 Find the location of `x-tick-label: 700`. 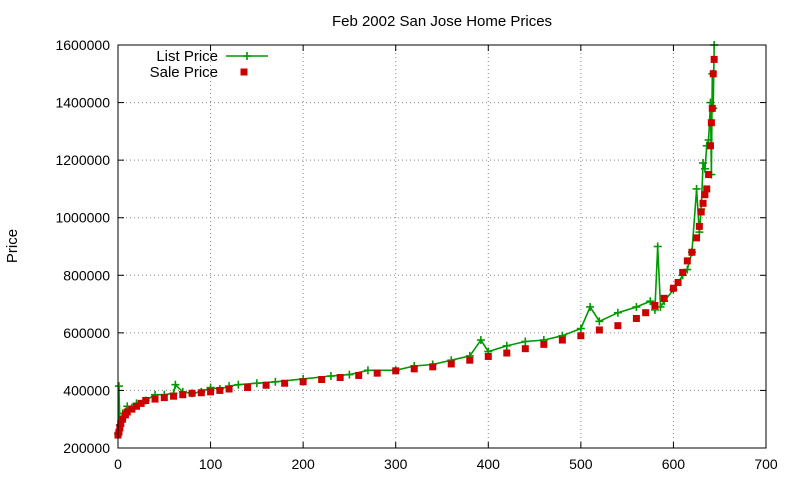

x-tick-label: 700 is located at coordinates (766, 464).